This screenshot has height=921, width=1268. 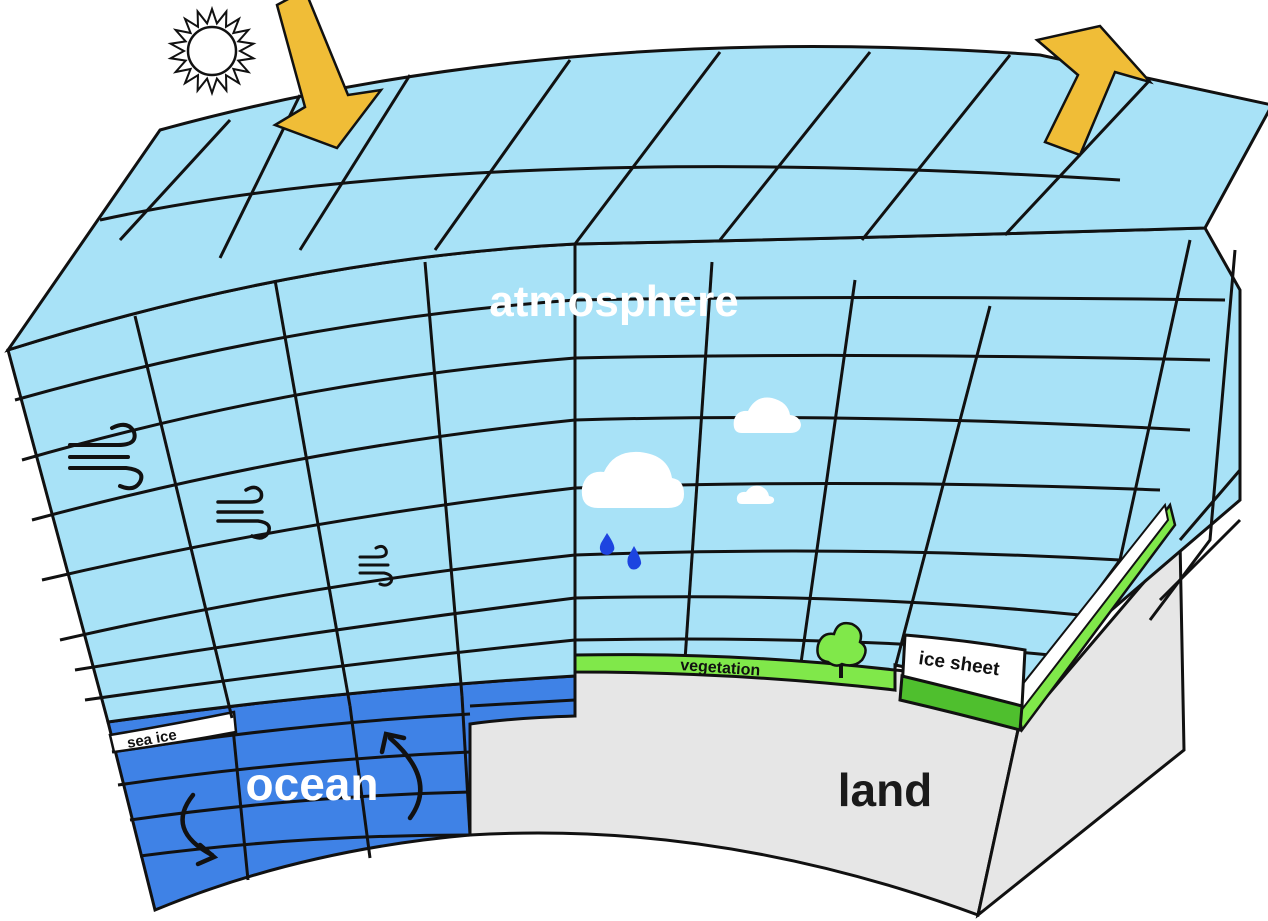 What do you see at coordinates (212, 51) in the screenshot?
I see `sun-icon` at bounding box center [212, 51].